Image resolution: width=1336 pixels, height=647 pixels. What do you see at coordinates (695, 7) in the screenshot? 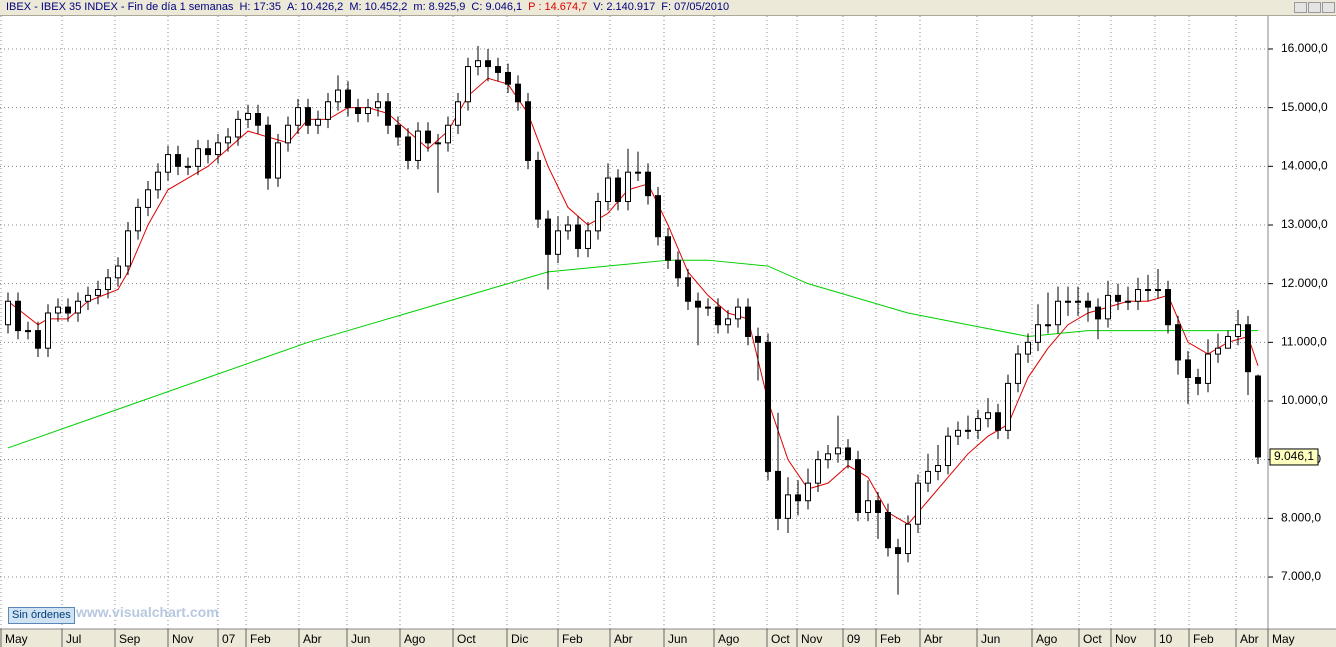
I see `header-field: F: 07/05/2010` at bounding box center [695, 7].